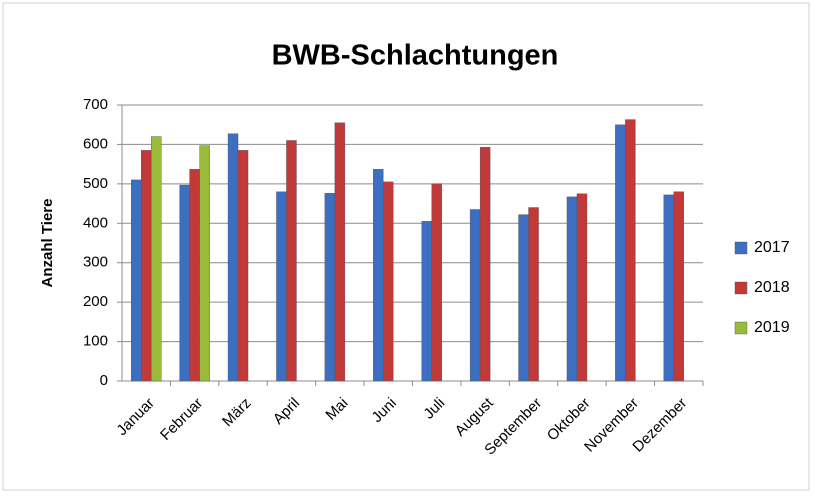 This screenshot has width=817, height=500. I want to click on y-tick-label: 700, so click(95, 104).